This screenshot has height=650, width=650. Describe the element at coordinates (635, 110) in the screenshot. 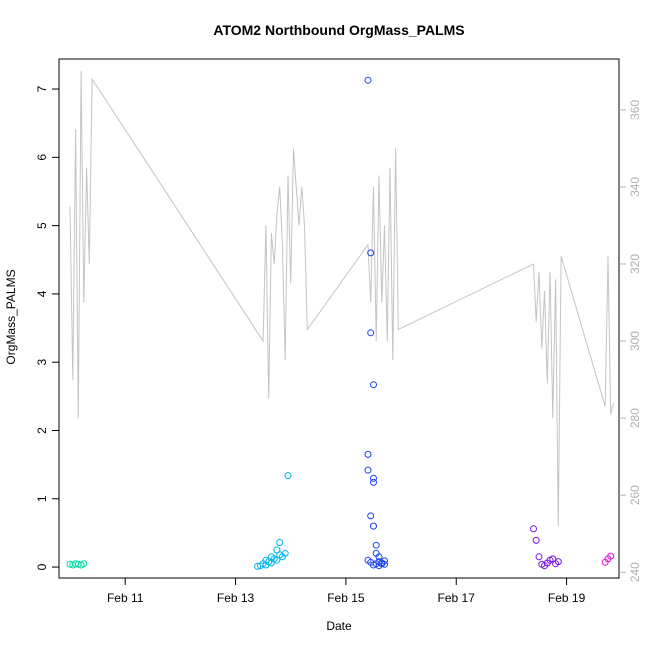

I see `y2-tick-label: 360` at that location.